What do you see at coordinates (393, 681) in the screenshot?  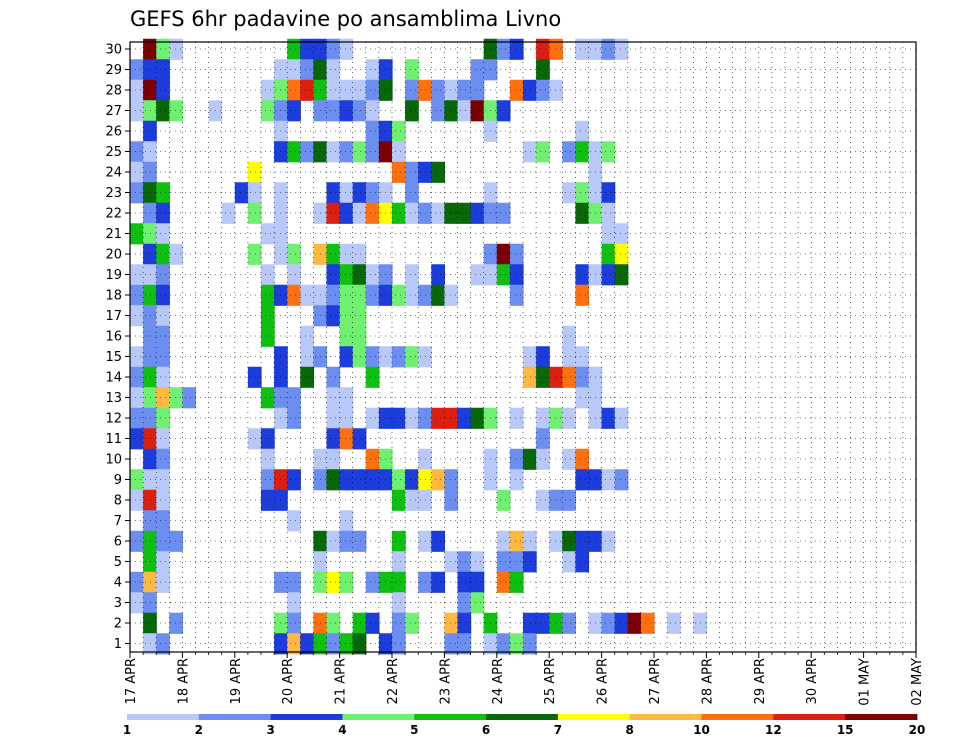 I see `x-tick-label: 22 APR` at bounding box center [393, 681].